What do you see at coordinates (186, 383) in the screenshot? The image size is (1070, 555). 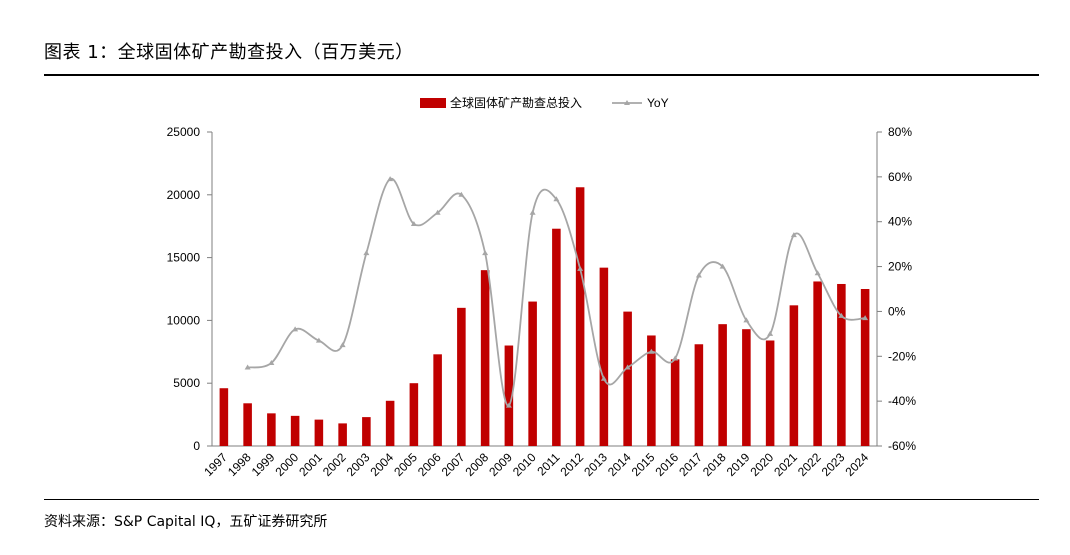 I see `left-tick-label: 5000` at bounding box center [186, 383].